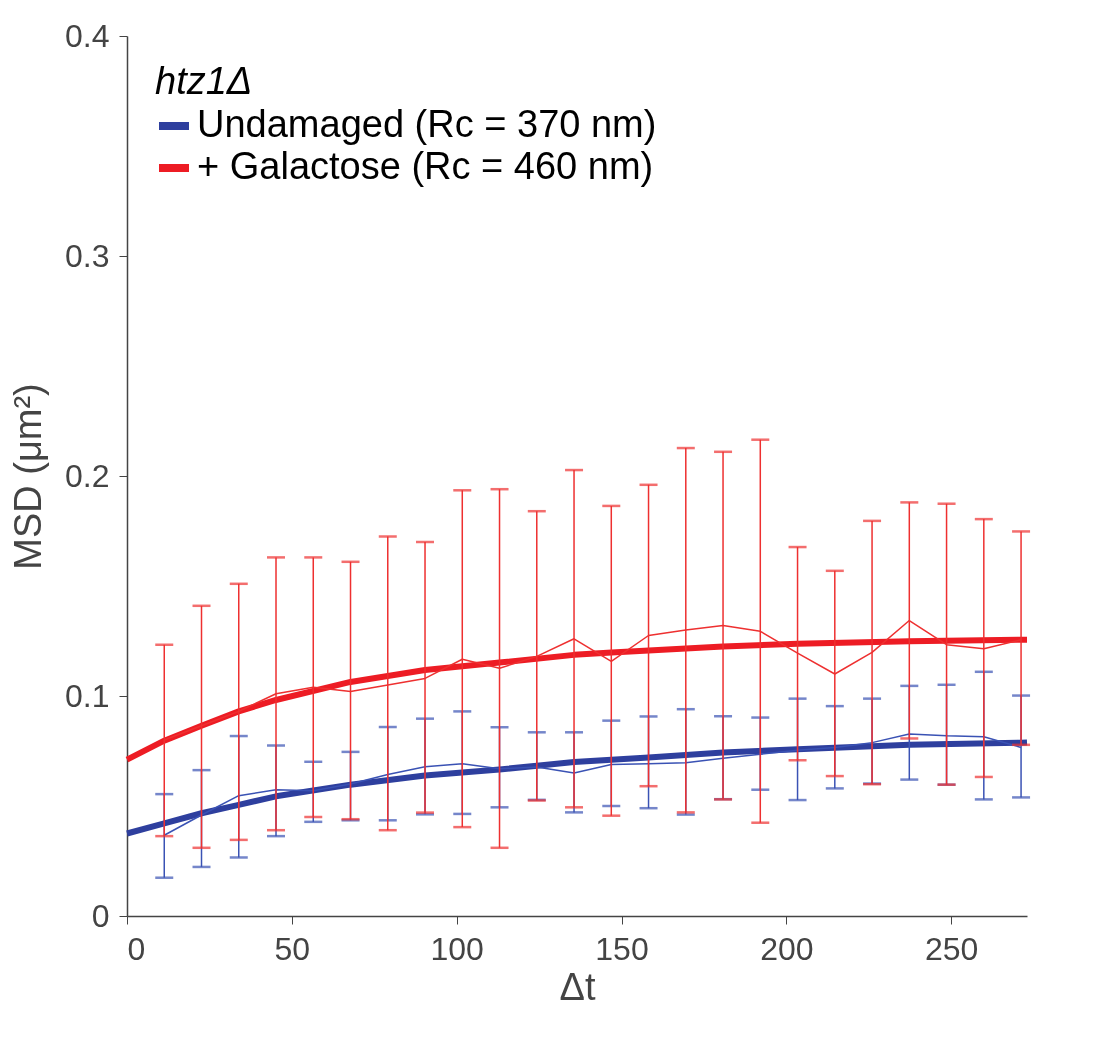  I want to click on x-tick-label: 50, so click(292, 948).